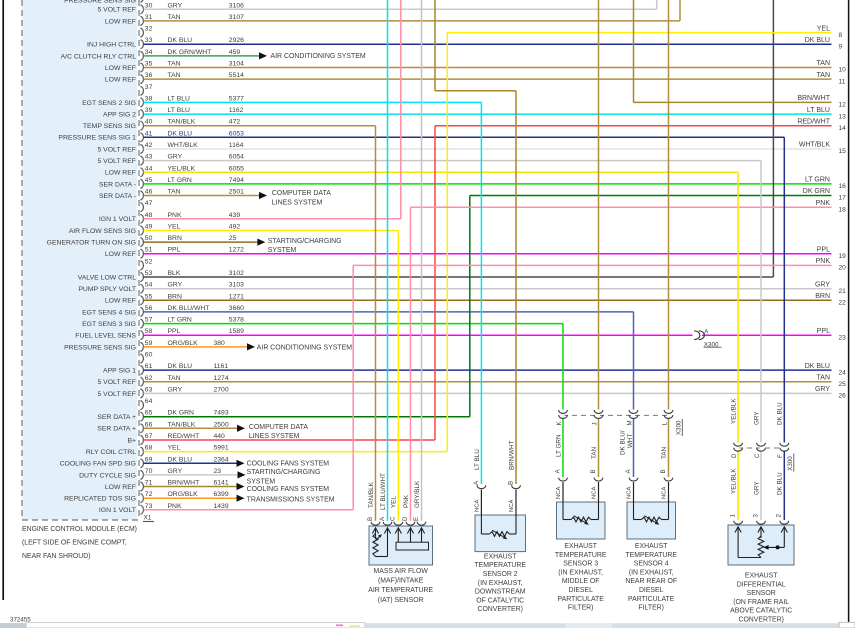  What do you see at coordinates (221, 459) in the screenshot?
I see `svg-text: 2364` at bounding box center [221, 459].